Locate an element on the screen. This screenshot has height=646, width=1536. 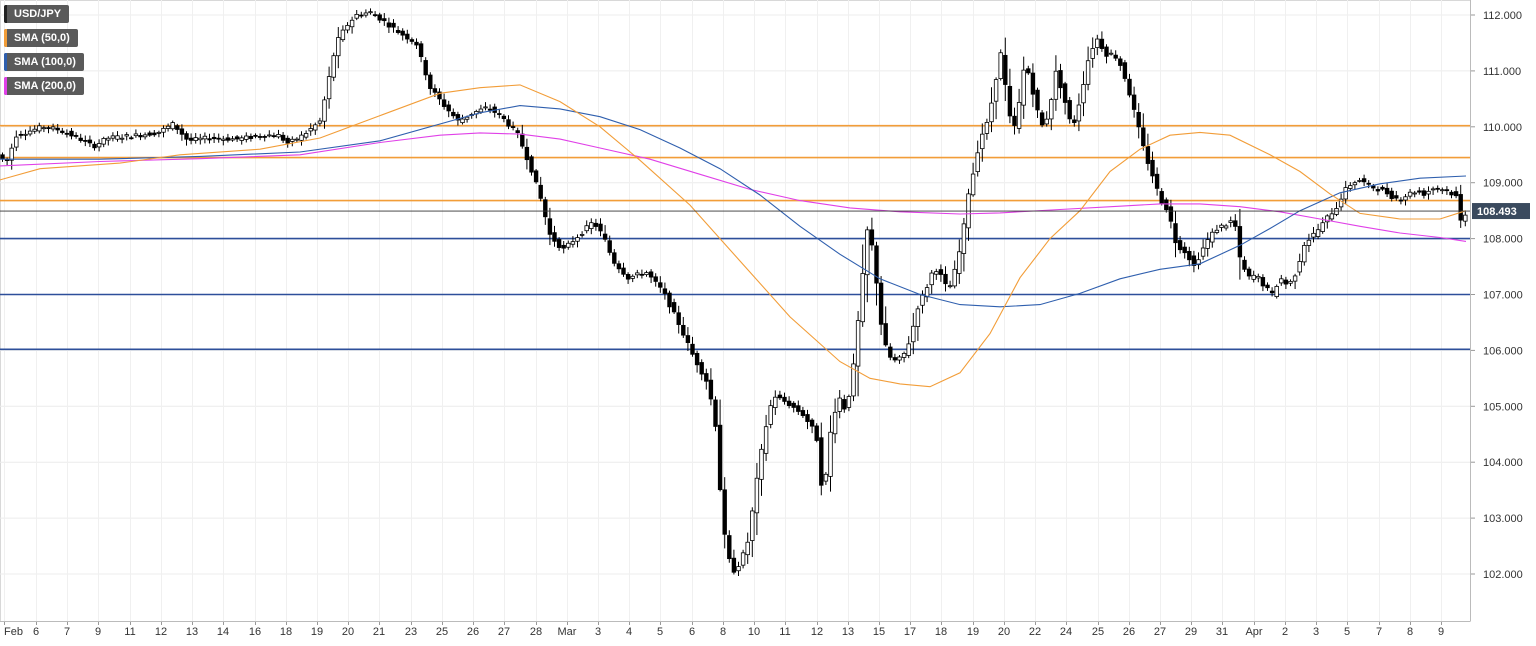
x-tick-label: 31 is located at coordinates (1222, 632).